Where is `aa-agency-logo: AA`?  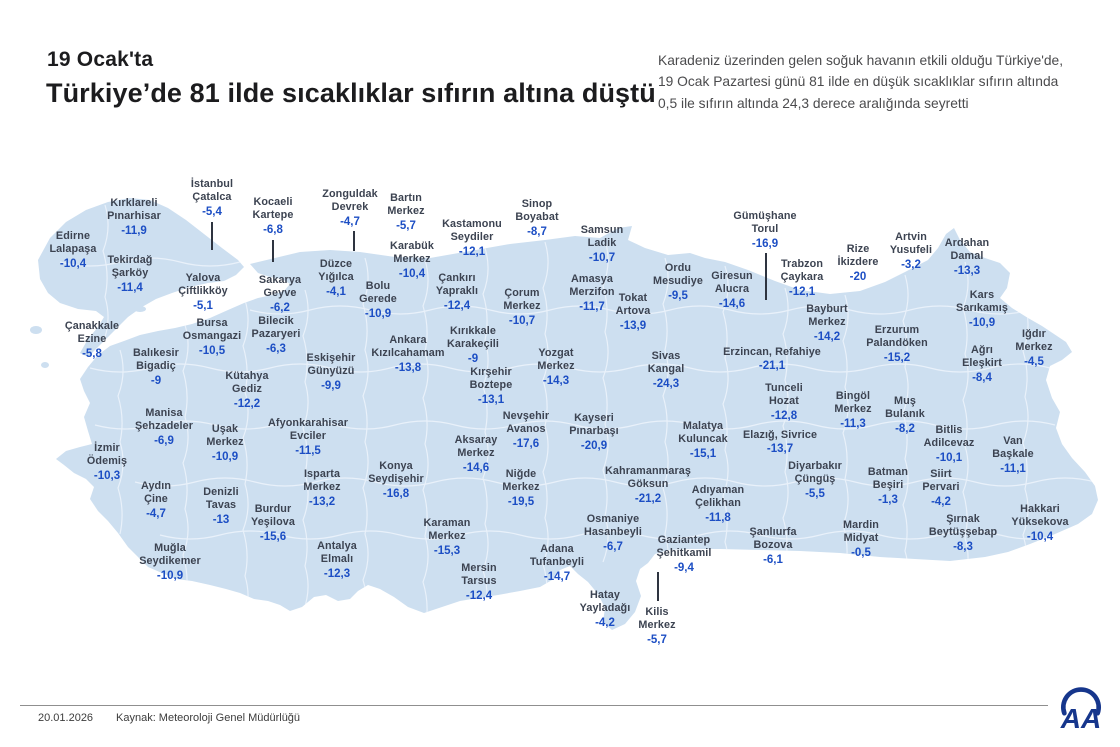 aa-agency-logo: AA is located at coordinates (1081, 710).